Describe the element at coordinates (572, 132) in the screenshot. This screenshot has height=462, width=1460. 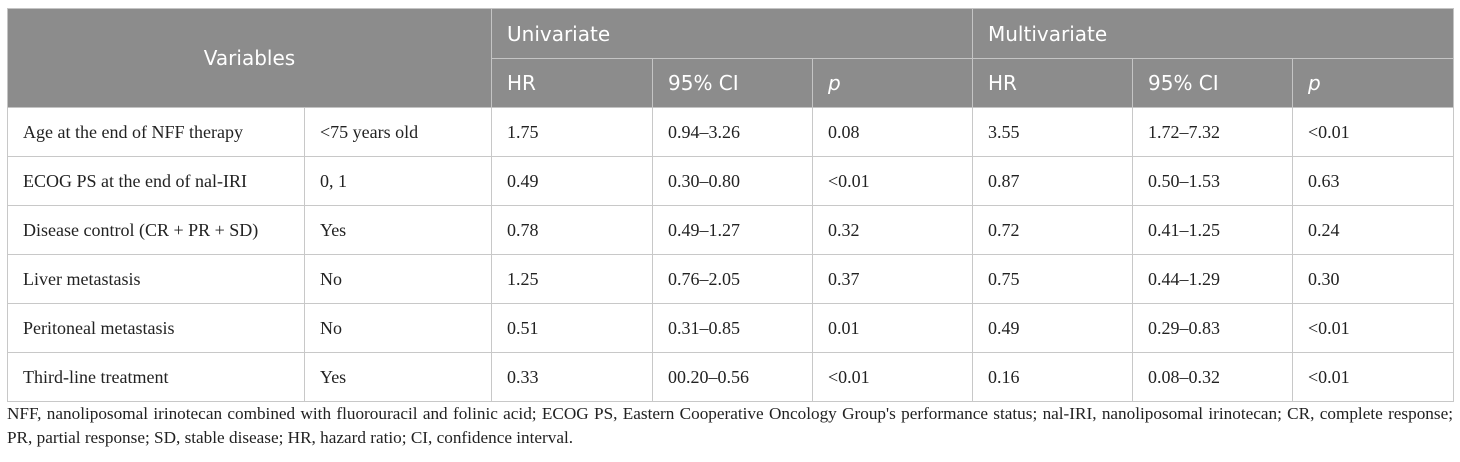
I see `cell-uni-hr: 1.75` at that location.